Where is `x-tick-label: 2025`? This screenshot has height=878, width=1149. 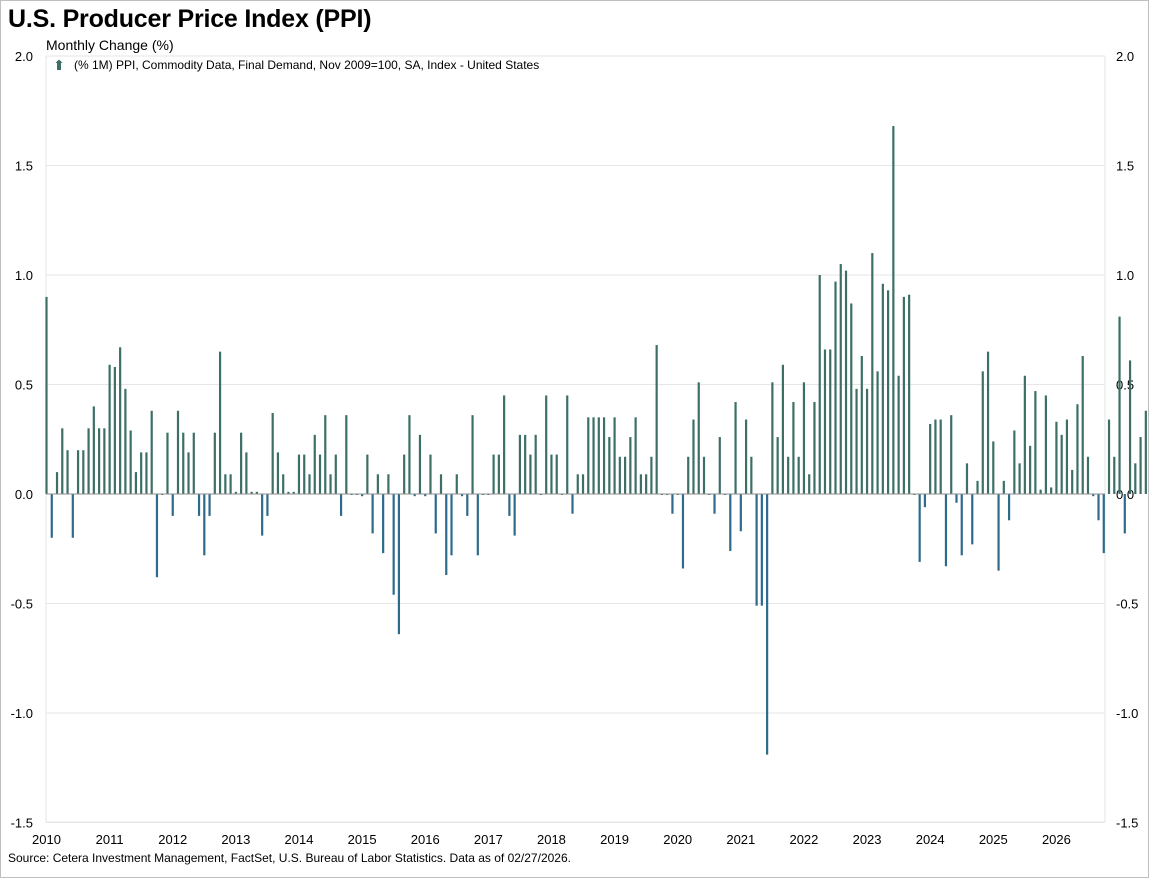 x-tick-label: 2025 is located at coordinates (993, 839).